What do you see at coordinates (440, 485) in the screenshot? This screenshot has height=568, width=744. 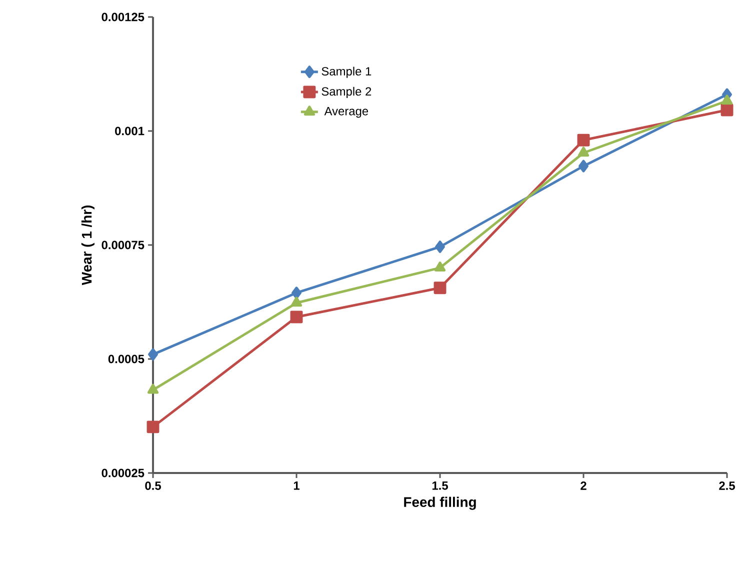 I see `x-tick-label: 1.5` at bounding box center [440, 485].